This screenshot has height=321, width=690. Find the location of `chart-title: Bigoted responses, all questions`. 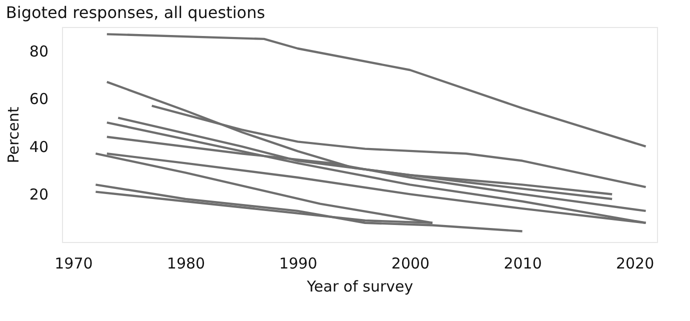

chart-title: Bigoted responses, all questions is located at coordinates (136, 12).